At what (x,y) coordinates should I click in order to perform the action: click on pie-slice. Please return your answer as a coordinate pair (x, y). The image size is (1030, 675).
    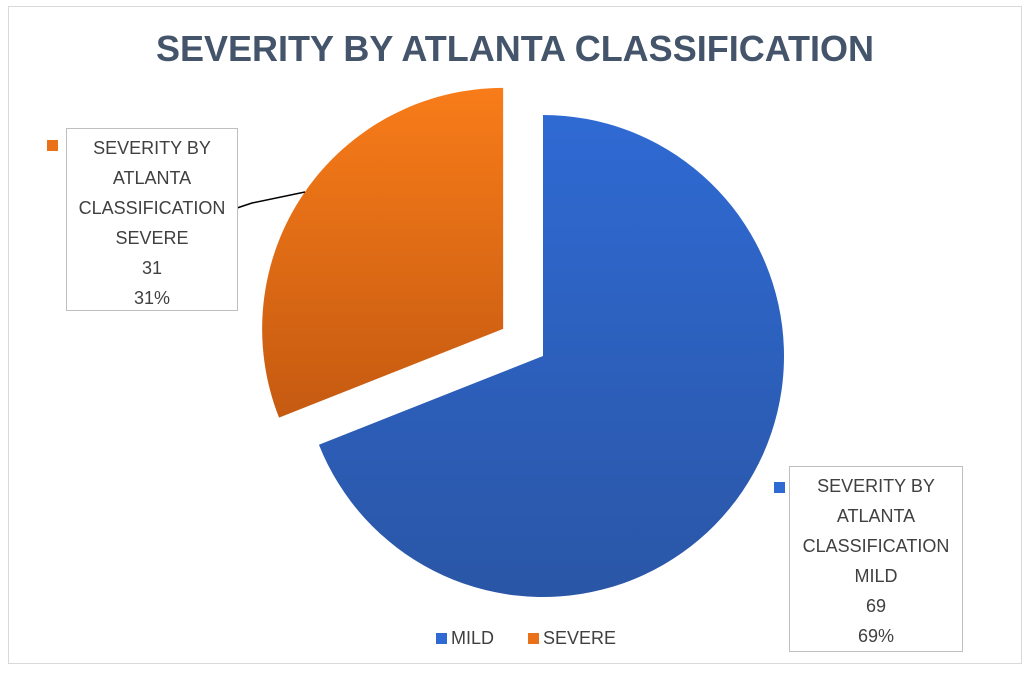
    Looking at the image, I should click on (383, 252).